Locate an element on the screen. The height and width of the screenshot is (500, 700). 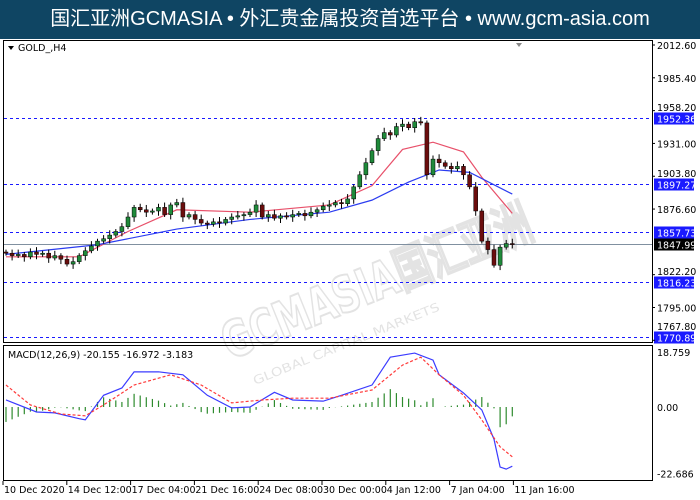
level-price-label: 1897.27 is located at coordinates (676, 186).